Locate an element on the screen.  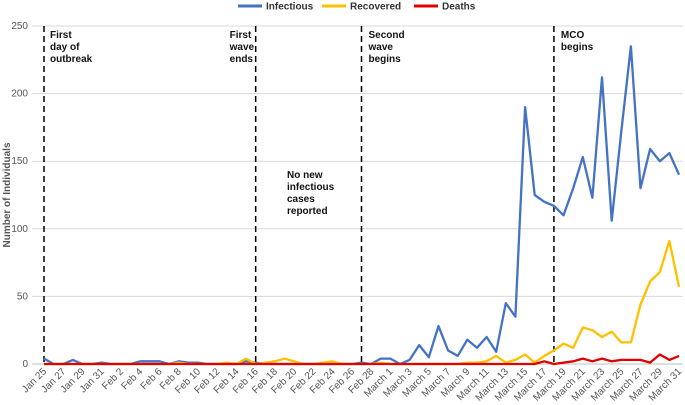
legend-label: Recovered is located at coordinates (375, 7).